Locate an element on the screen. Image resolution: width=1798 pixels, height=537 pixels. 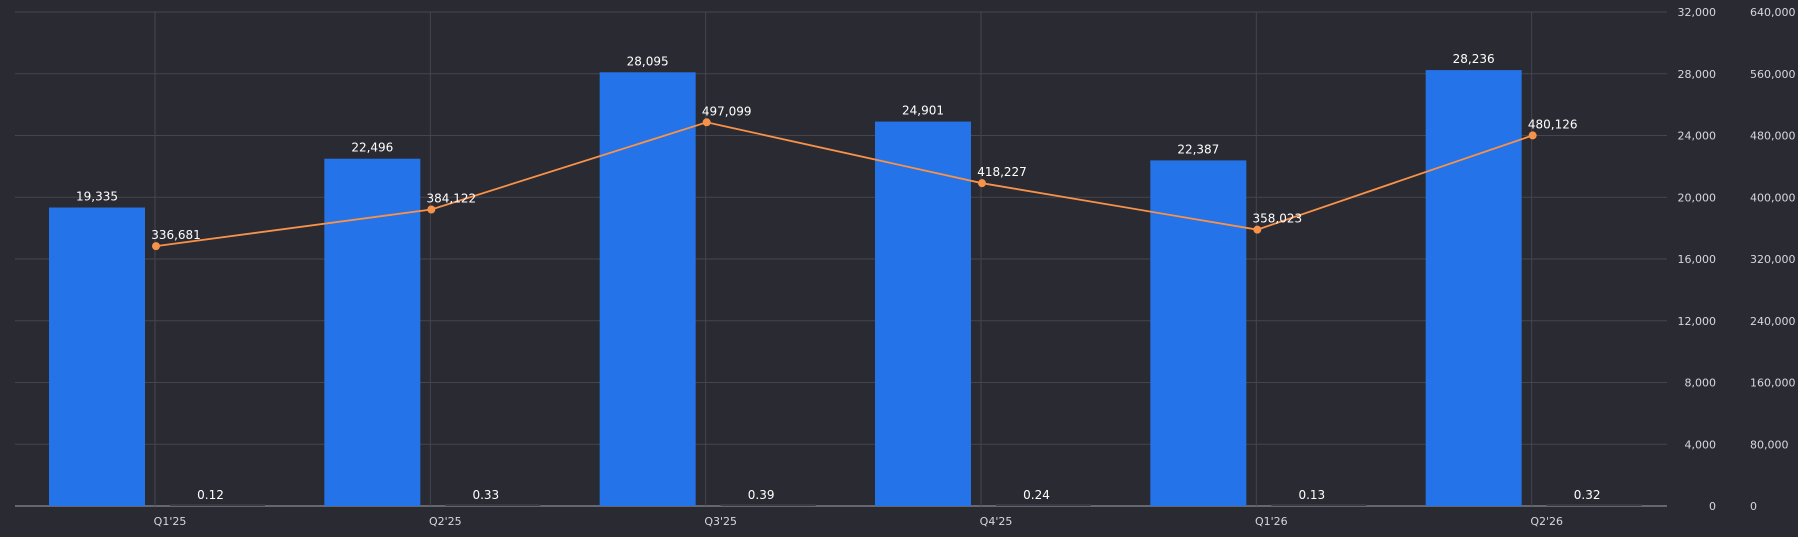
line-value-label: 480,126 is located at coordinates (1553, 124).